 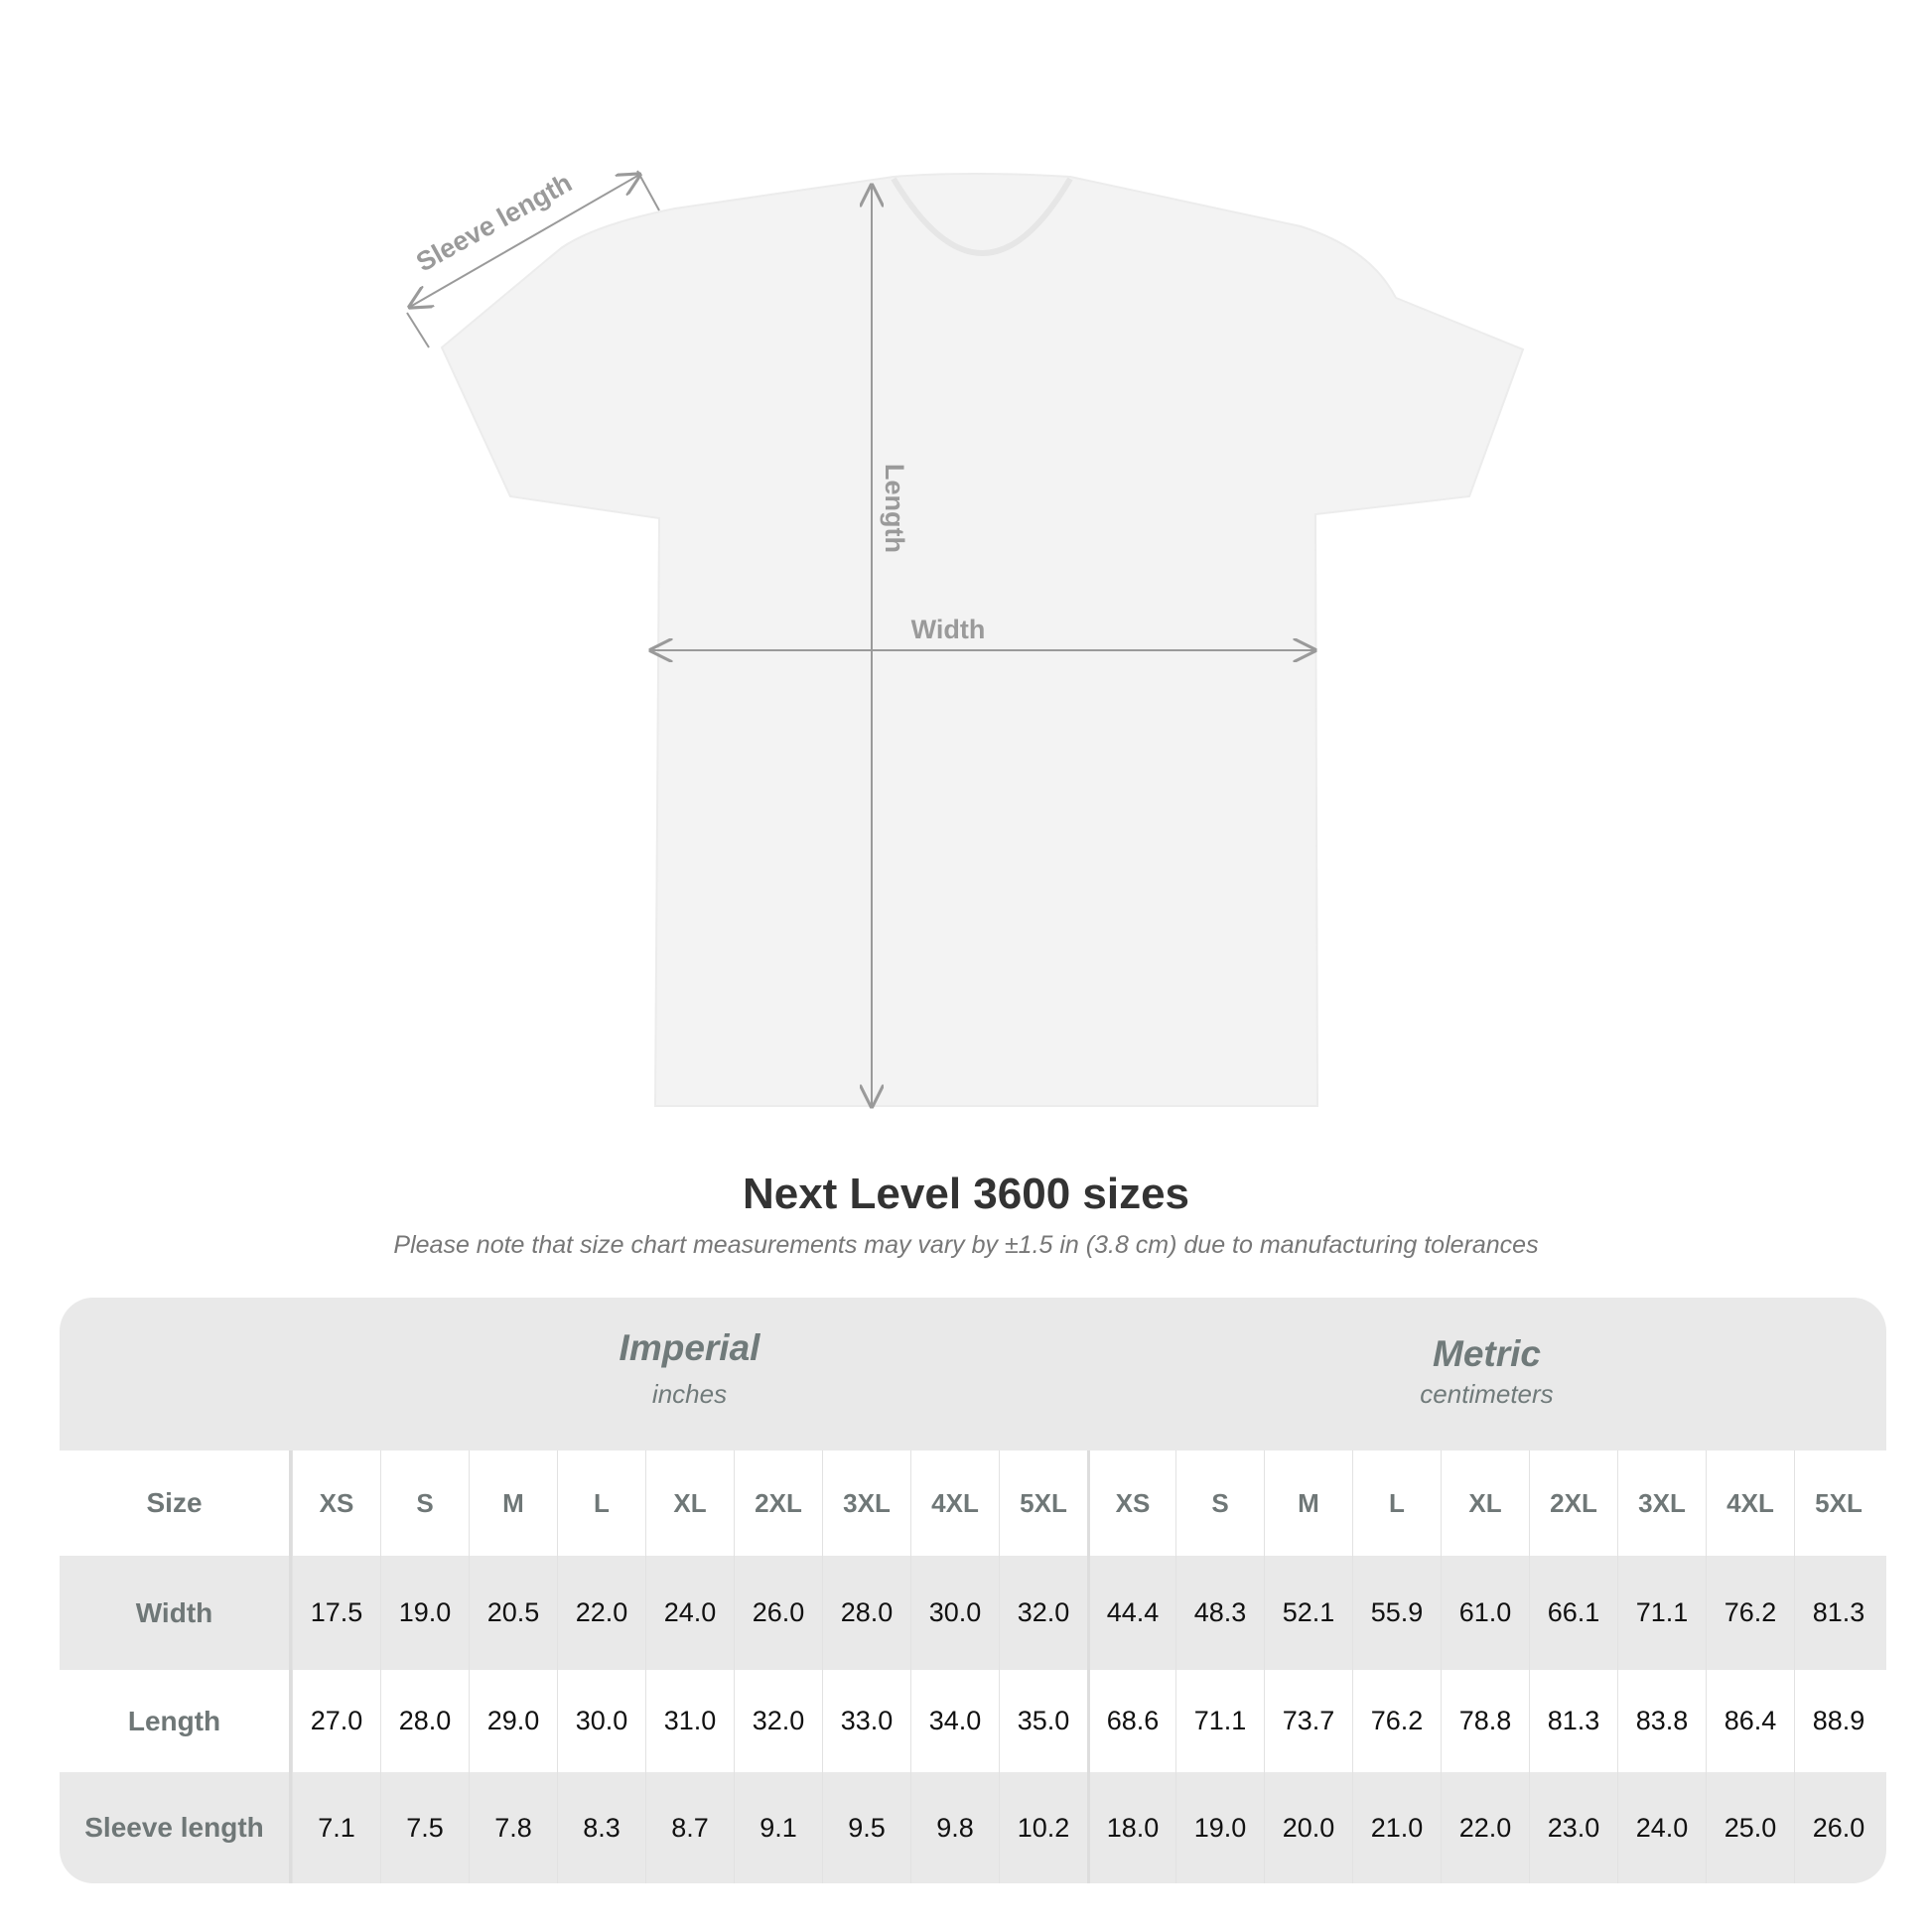 I want to click on value-cell: 73.7, so click(x=1308, y=1721).